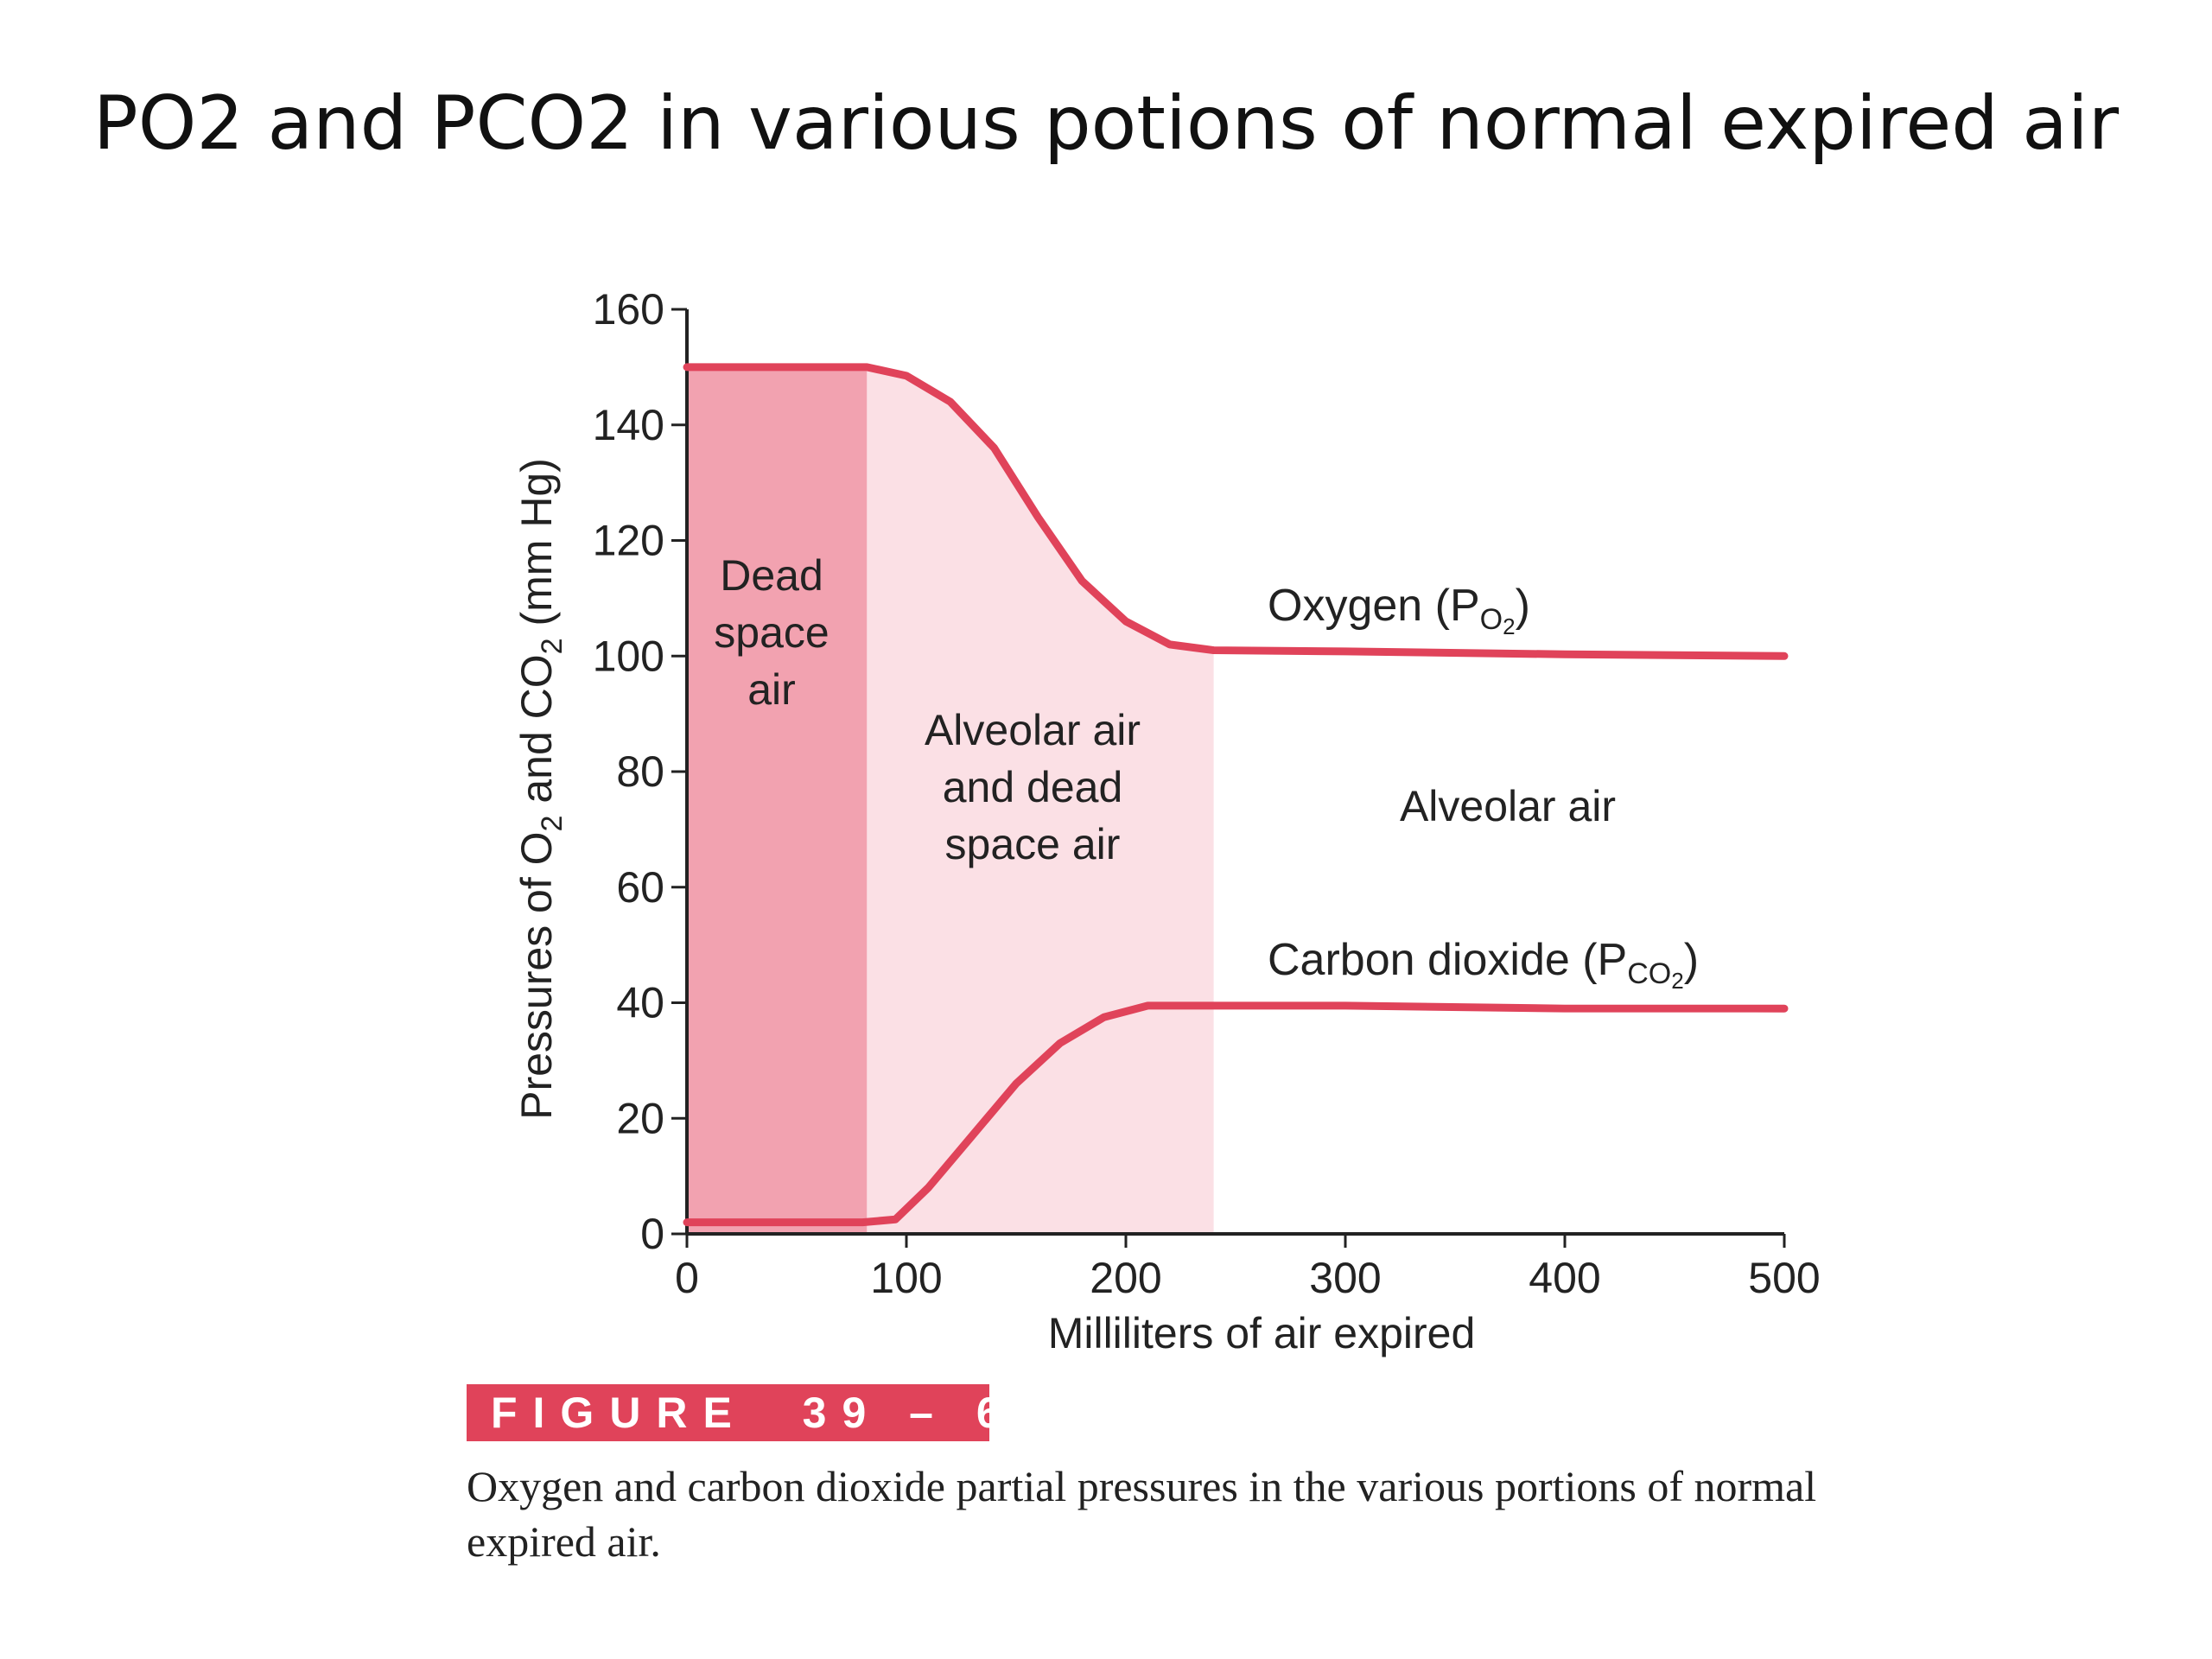  I want to click on x-tick-label: 400, so click(1564, 1278).